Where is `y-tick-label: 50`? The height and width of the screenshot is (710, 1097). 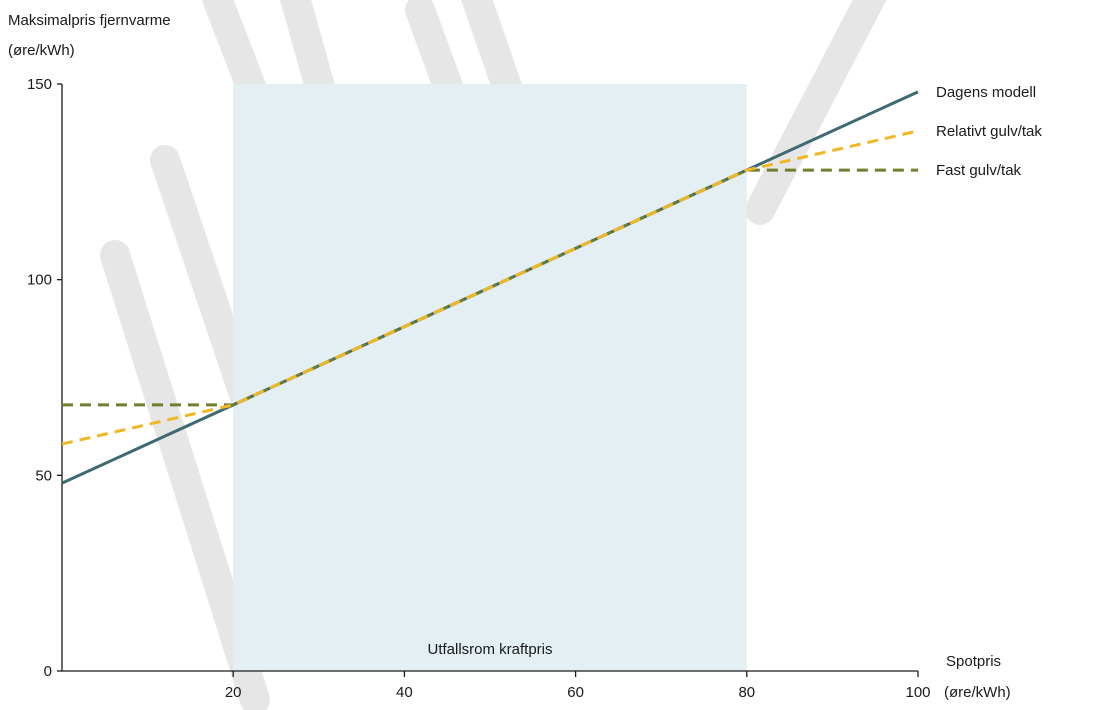 y-tick-label: 50 is located at coordinates (43, 475).